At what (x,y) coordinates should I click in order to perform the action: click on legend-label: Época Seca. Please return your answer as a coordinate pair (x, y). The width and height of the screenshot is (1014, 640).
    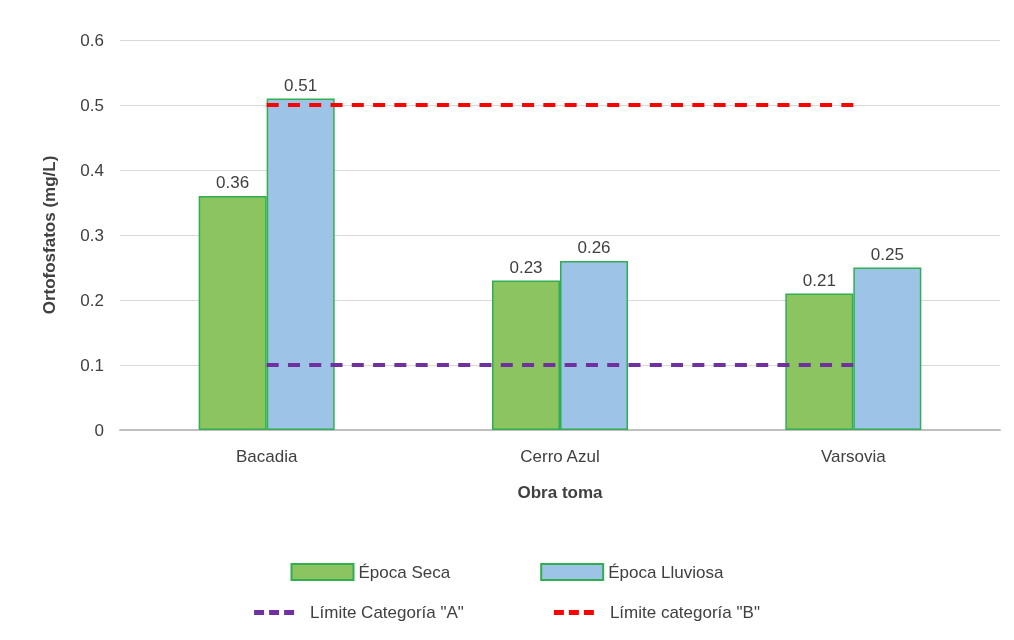
    Looking at the image, I should click on (404, 572).